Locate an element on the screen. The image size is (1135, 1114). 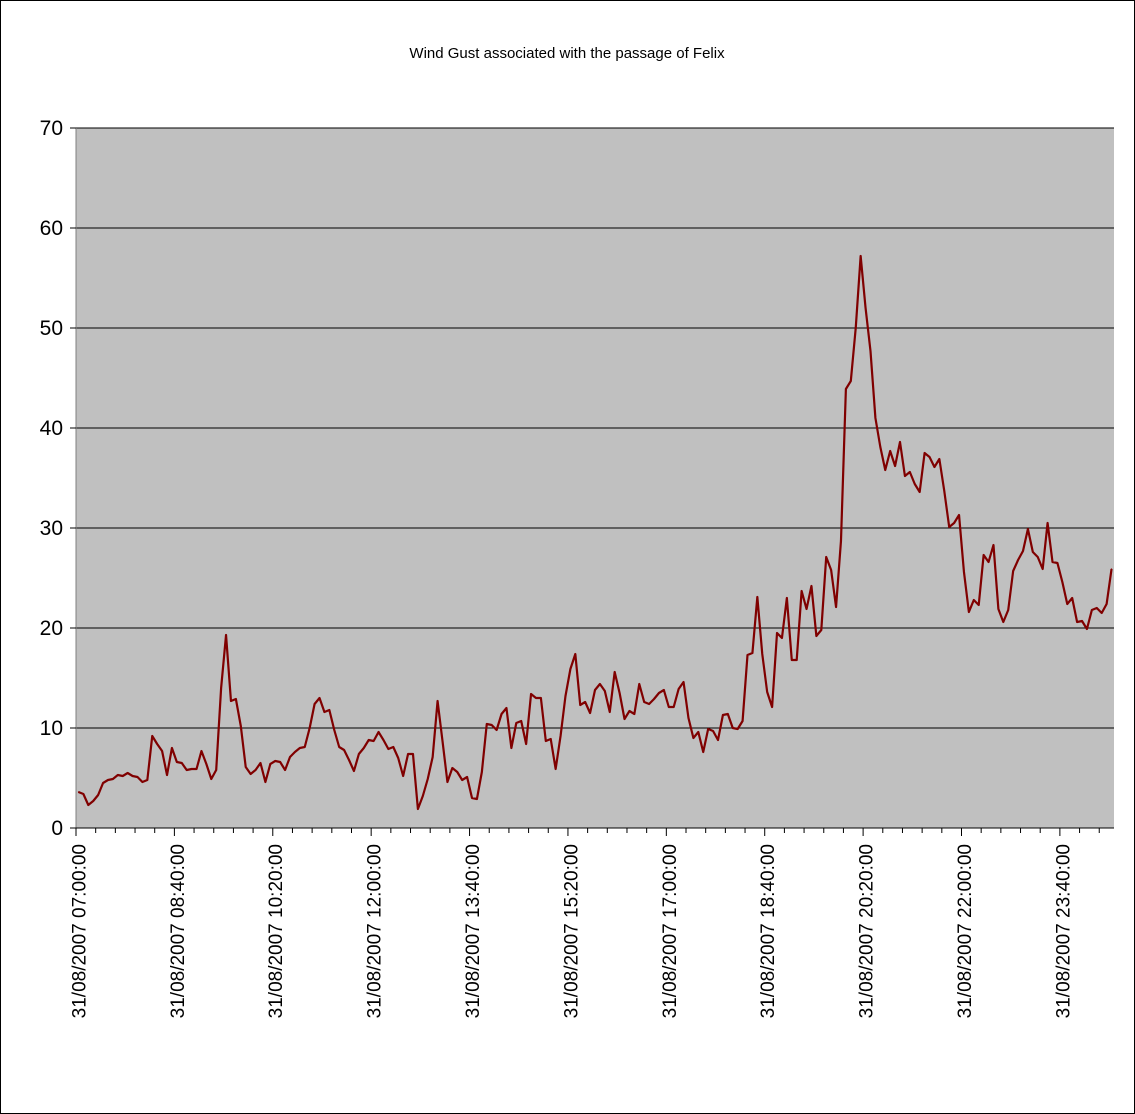
x-tick-label: 31/08/2007 23:40:00 is located at coordinates (1063, 931).